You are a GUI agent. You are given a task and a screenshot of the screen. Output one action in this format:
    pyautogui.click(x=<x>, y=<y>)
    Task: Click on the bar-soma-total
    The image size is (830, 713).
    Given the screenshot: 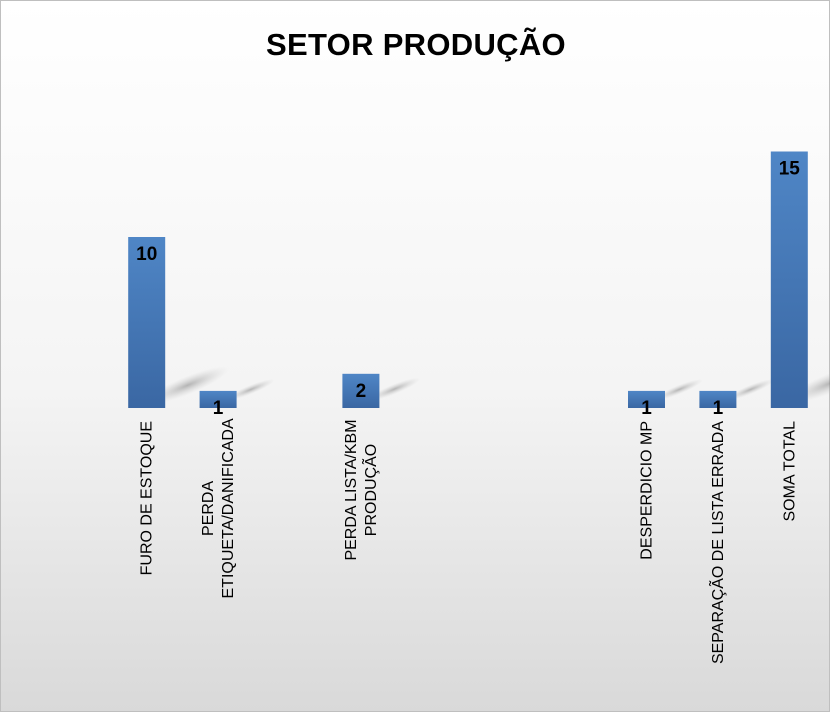 What is the action you would take?
    pyautogui.click(x=789, y=279)
    